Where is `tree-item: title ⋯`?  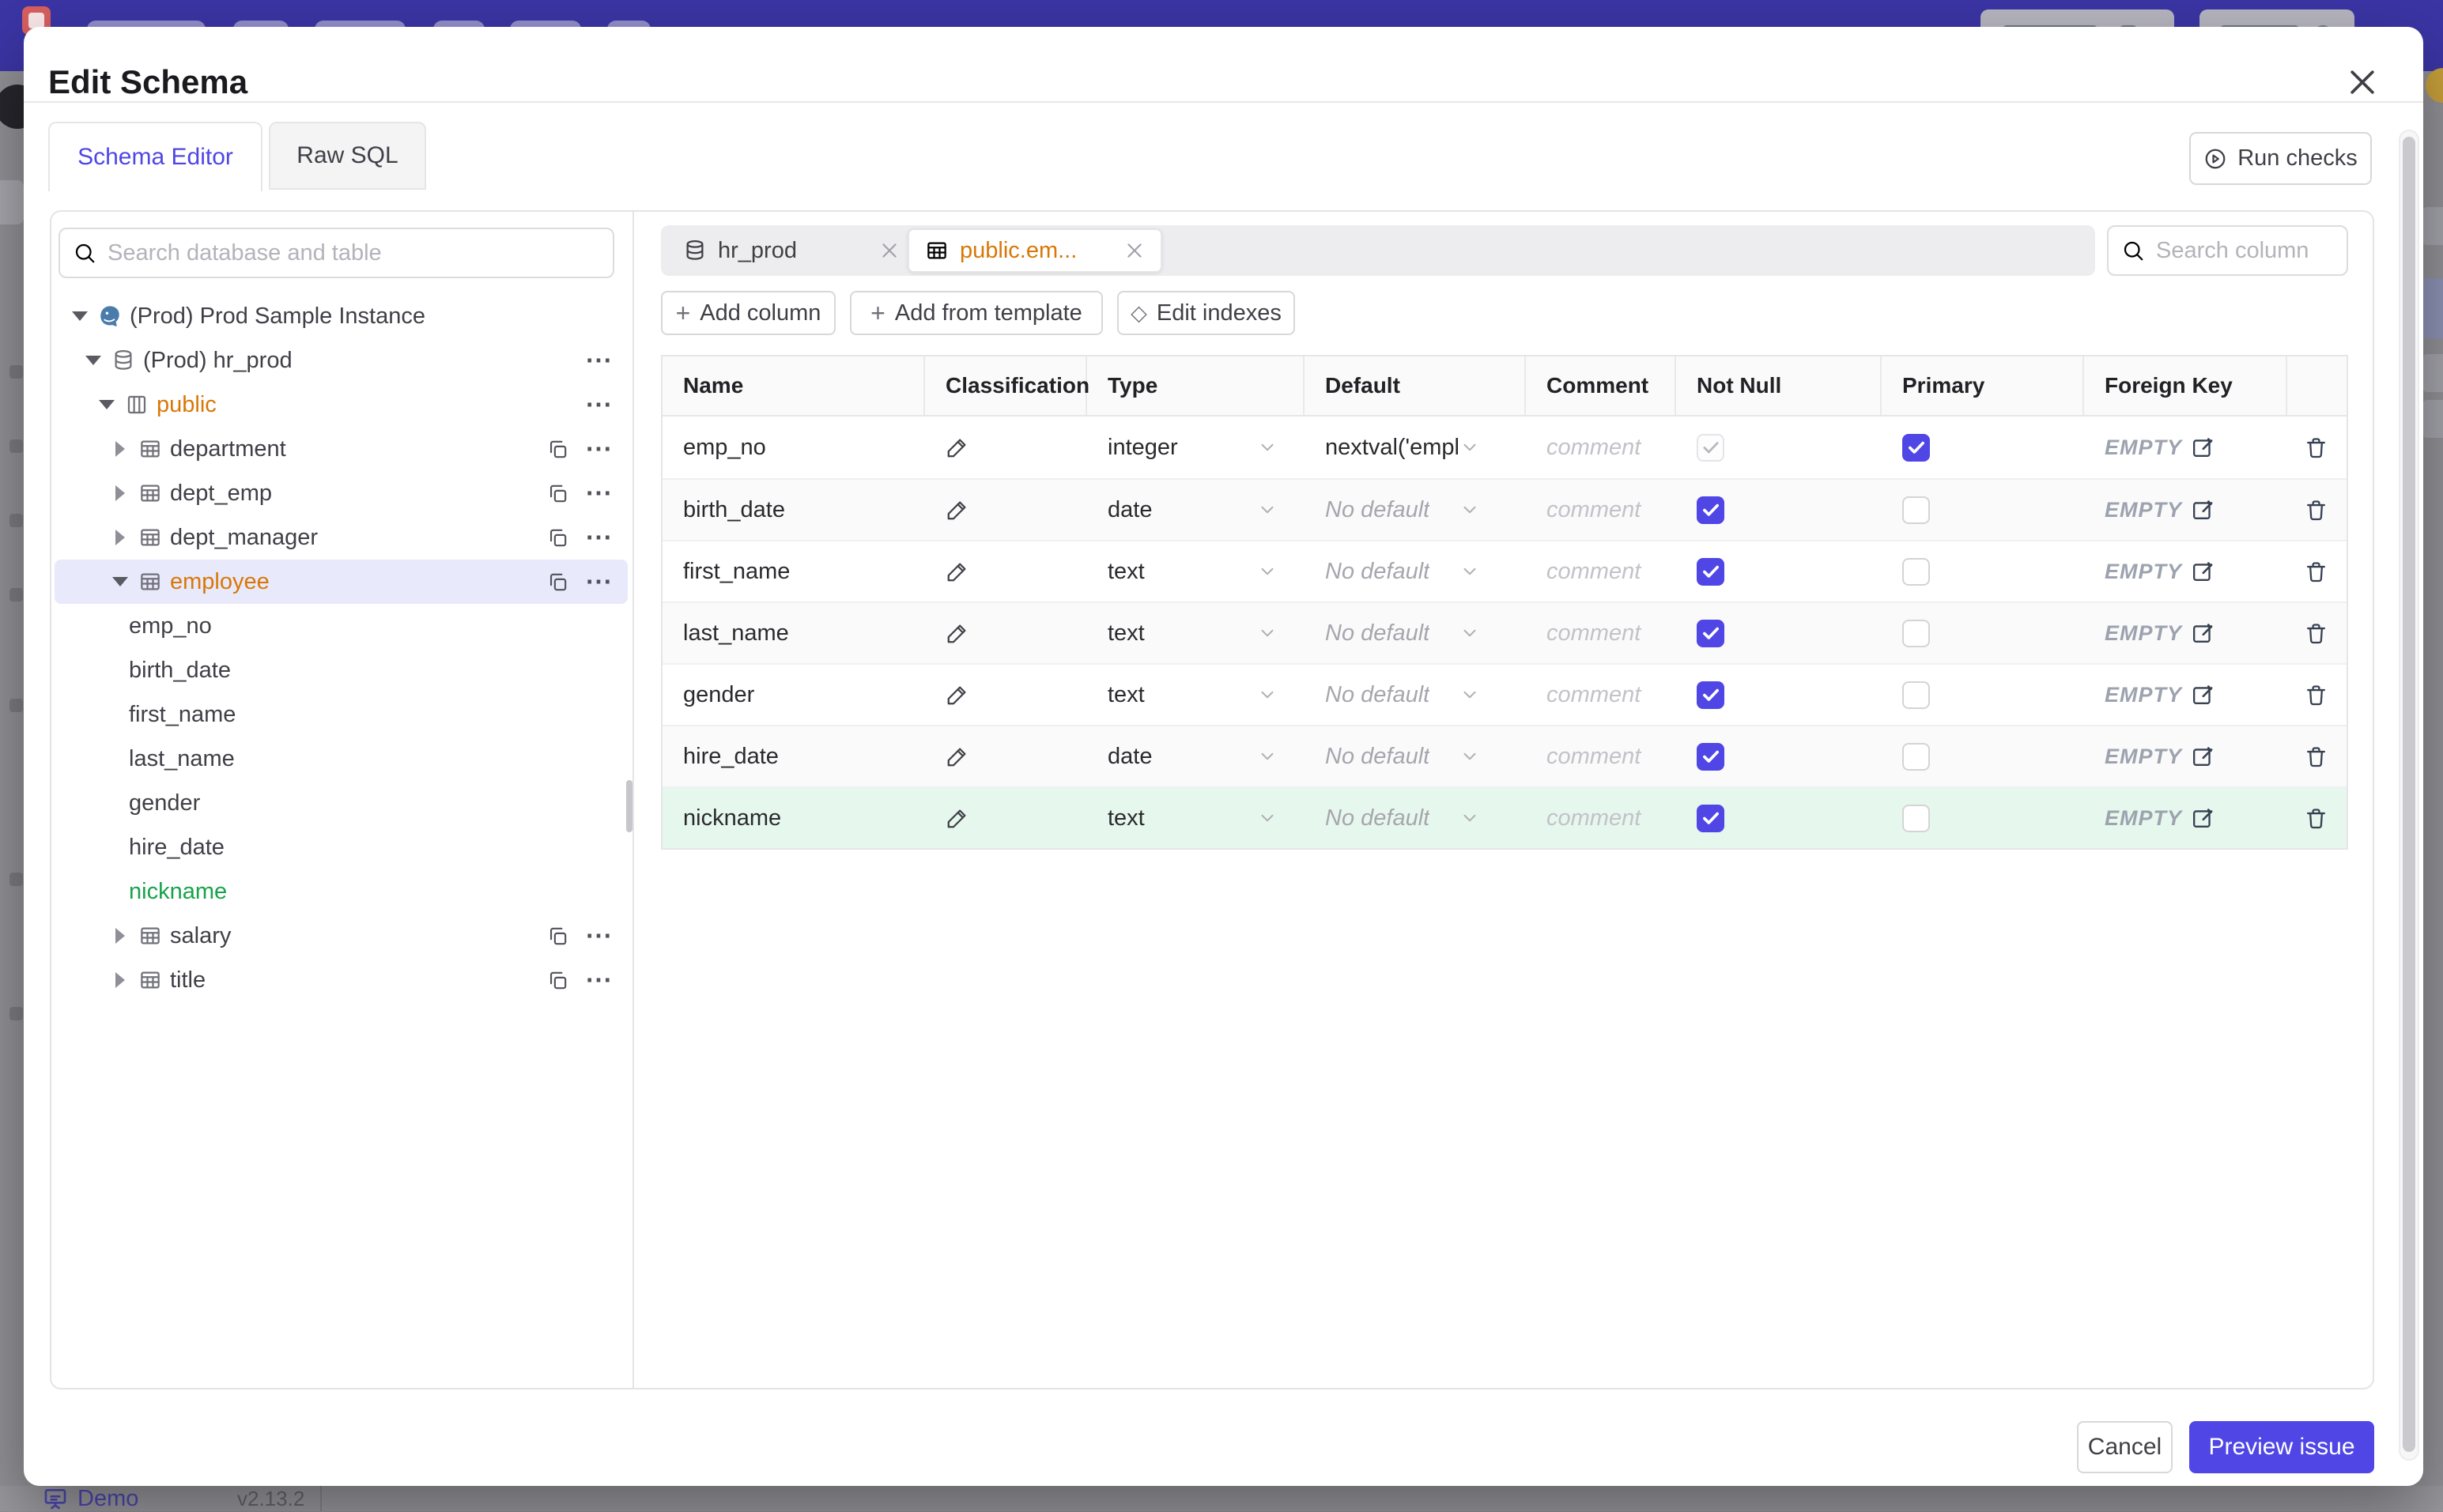
tree-item: title ⋯ is located at coordinates (341, 980).